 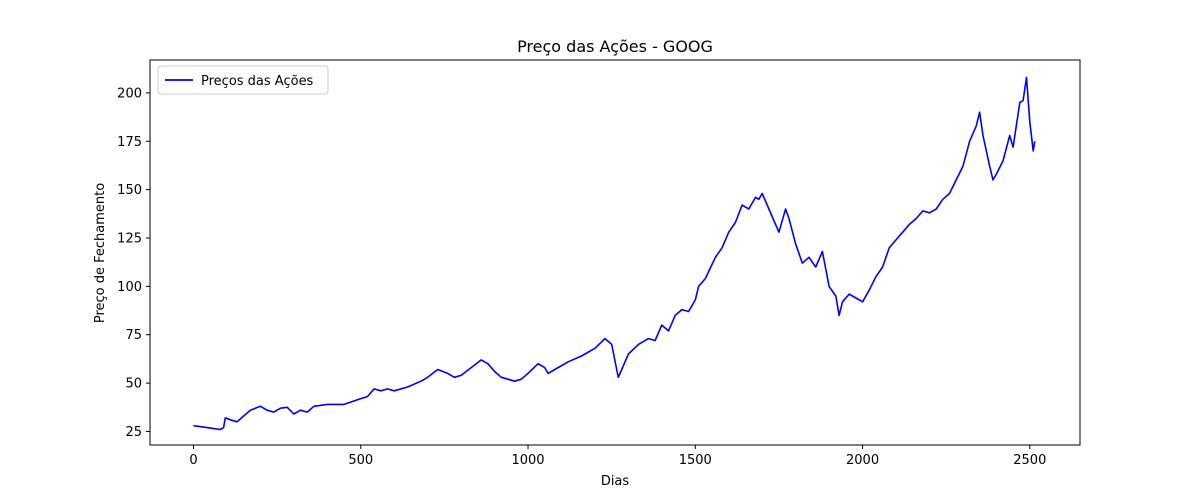 What do you see at coordinates (617, 456) in the screenshot?
I see `x-axis: 0 500 1000 1500 2000 2500` at bounding box center [617, 456].